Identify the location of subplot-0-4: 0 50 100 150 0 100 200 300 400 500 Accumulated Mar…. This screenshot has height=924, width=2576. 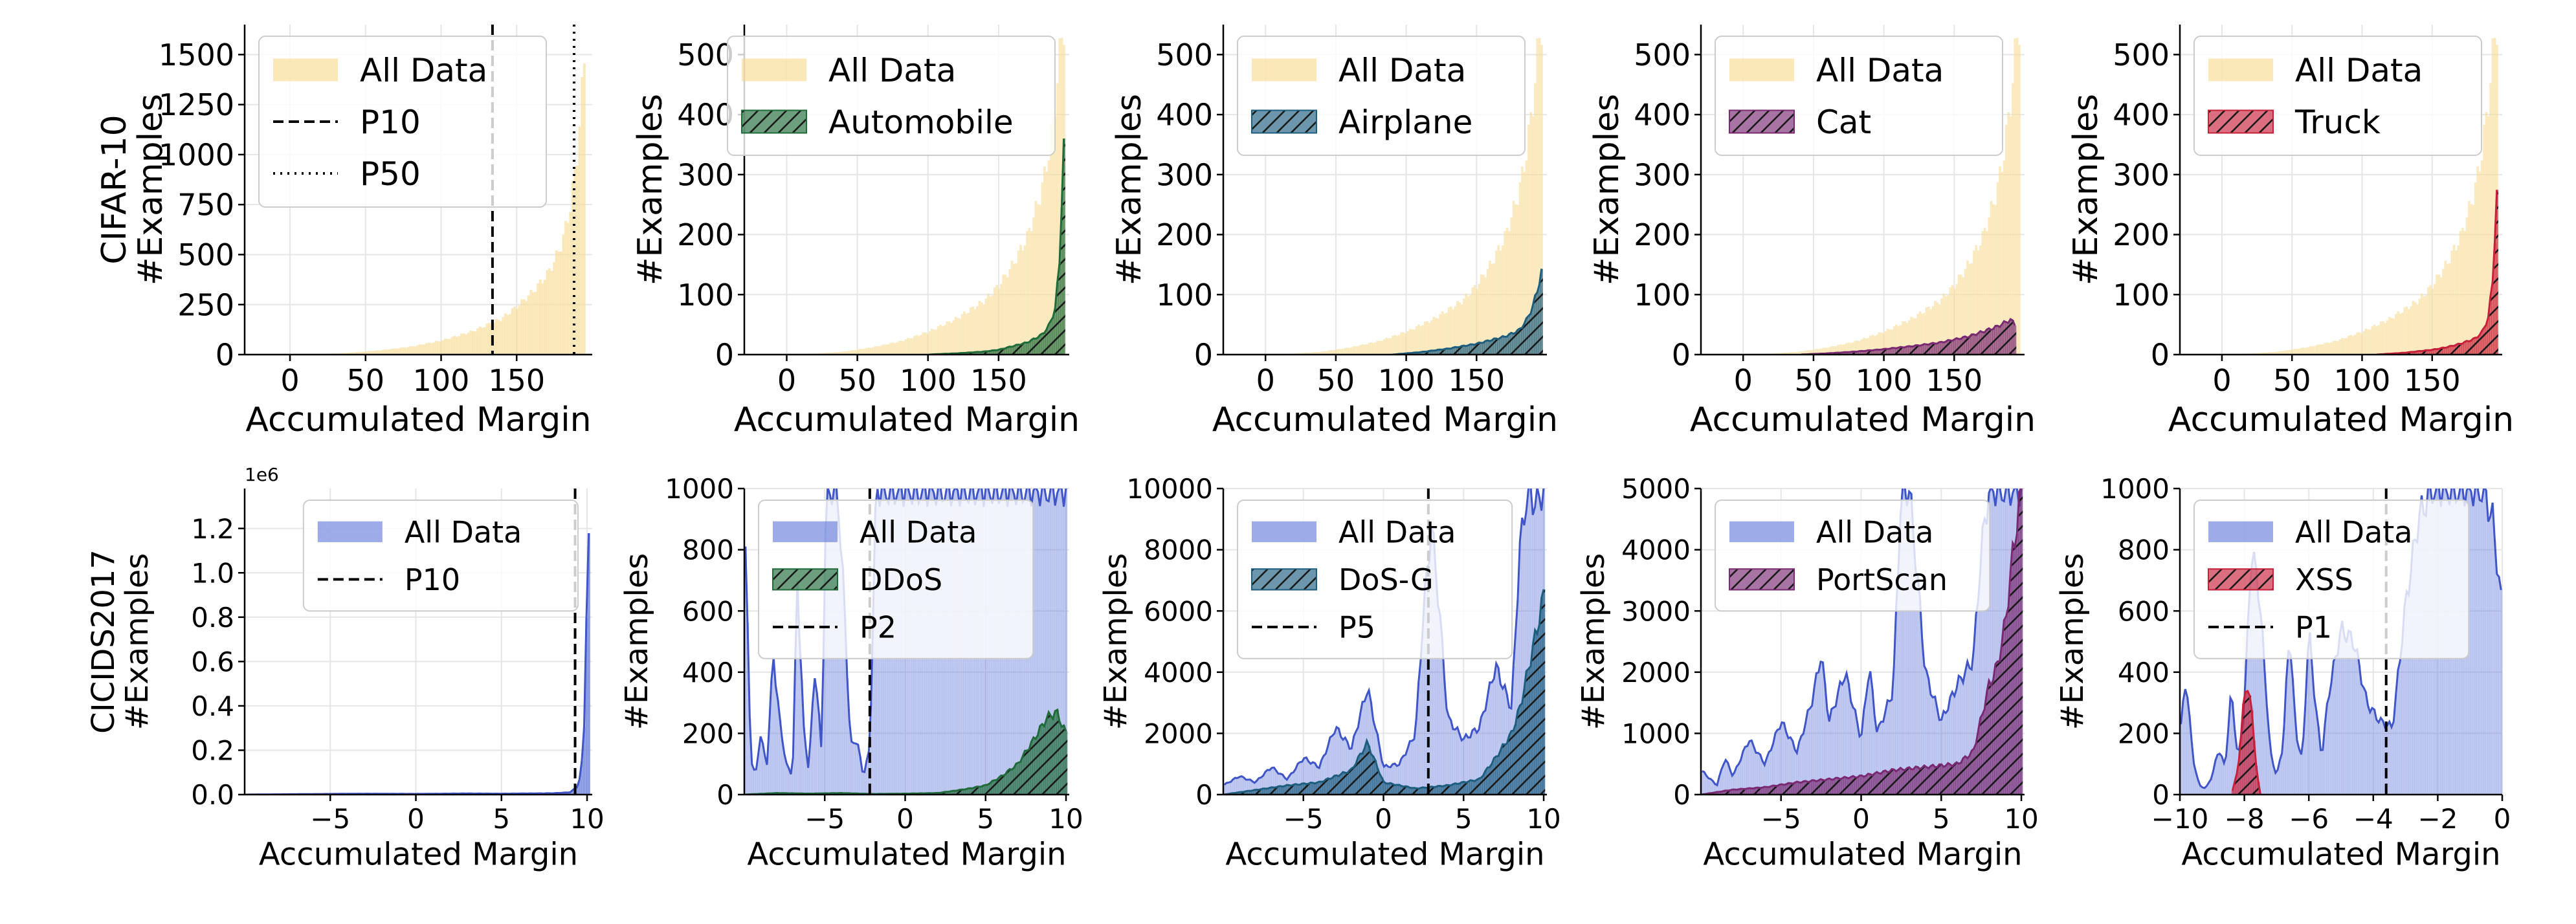
(2290, 232).